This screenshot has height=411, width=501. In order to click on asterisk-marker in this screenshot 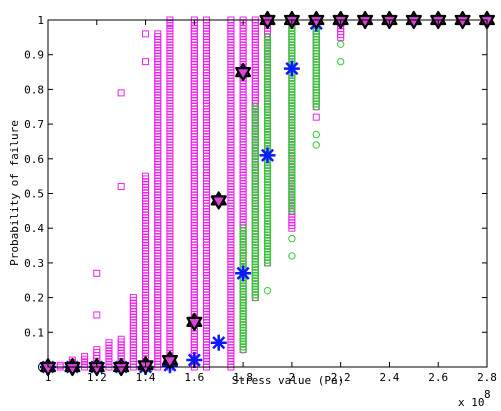, I will do `click(243, 273)`.